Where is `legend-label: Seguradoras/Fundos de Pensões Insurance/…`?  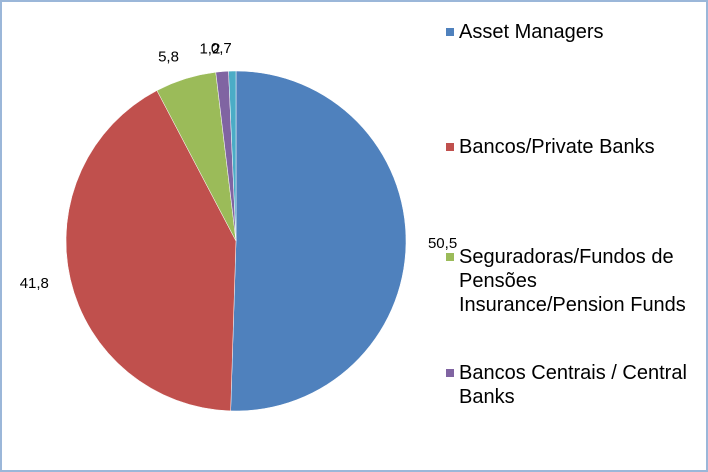 legend-label: Seguradoras/Fundos de Pensões Insurance/… is located at coordinates (572, 281).